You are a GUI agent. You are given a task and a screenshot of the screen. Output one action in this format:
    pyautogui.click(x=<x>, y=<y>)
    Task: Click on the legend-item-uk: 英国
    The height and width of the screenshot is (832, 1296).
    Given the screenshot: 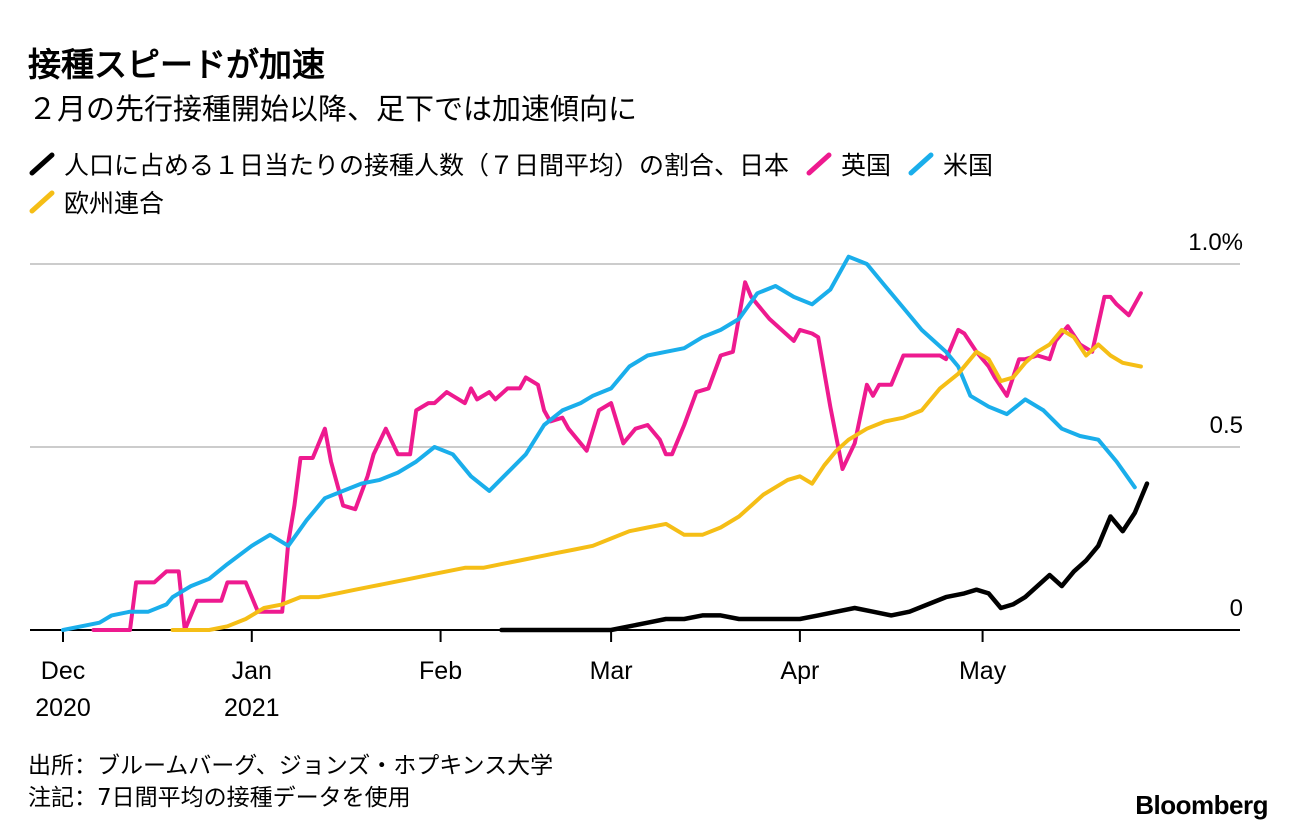 What is the action you would take?
    pyautogui.click(x=848, y=164)
    